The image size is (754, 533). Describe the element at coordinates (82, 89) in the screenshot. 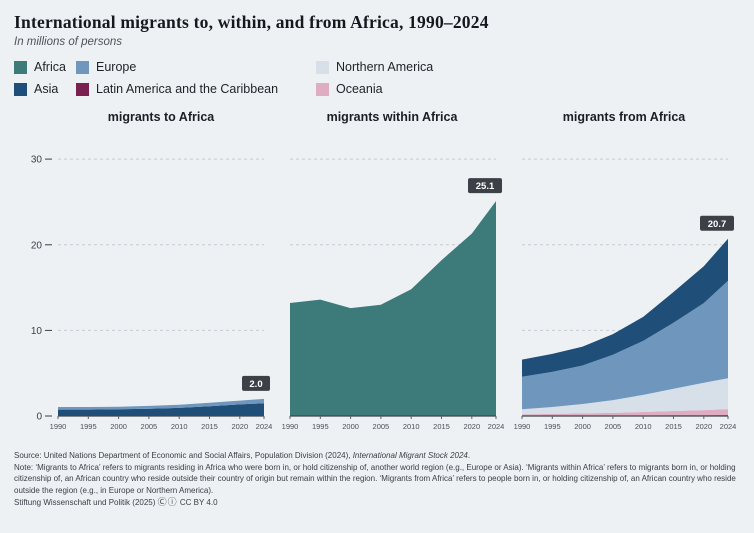

I see `legend-swatch-latin-america-and-the-caribbean` at that location.